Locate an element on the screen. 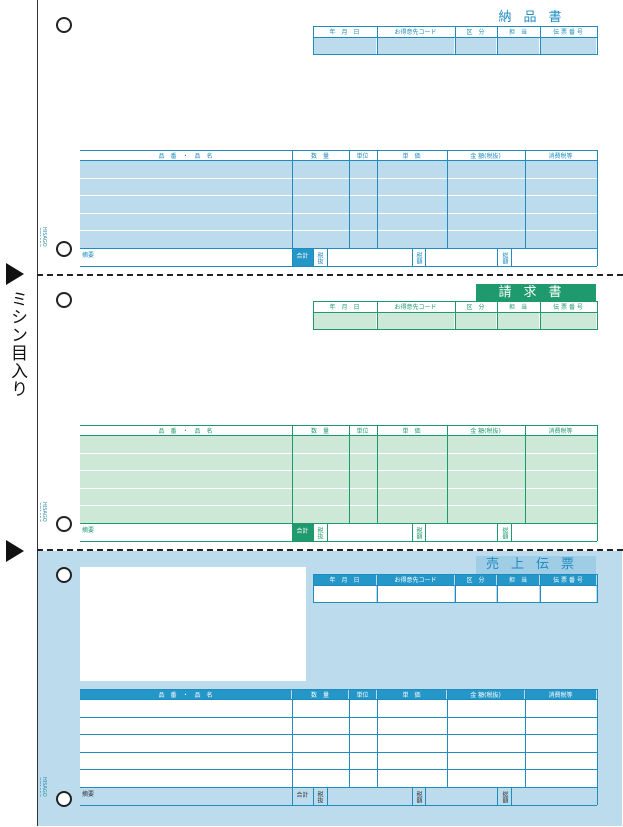  punch-hole-3-bottom is located at coordinates (64, 799).